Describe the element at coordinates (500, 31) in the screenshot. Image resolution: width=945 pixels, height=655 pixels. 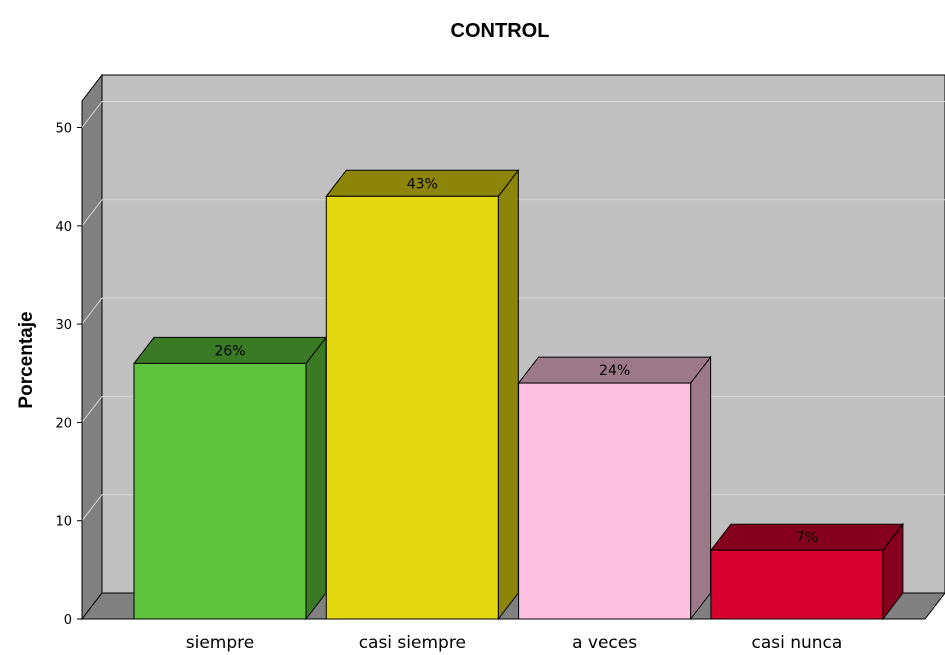
I see `chart-title: CONTROL` at that location.